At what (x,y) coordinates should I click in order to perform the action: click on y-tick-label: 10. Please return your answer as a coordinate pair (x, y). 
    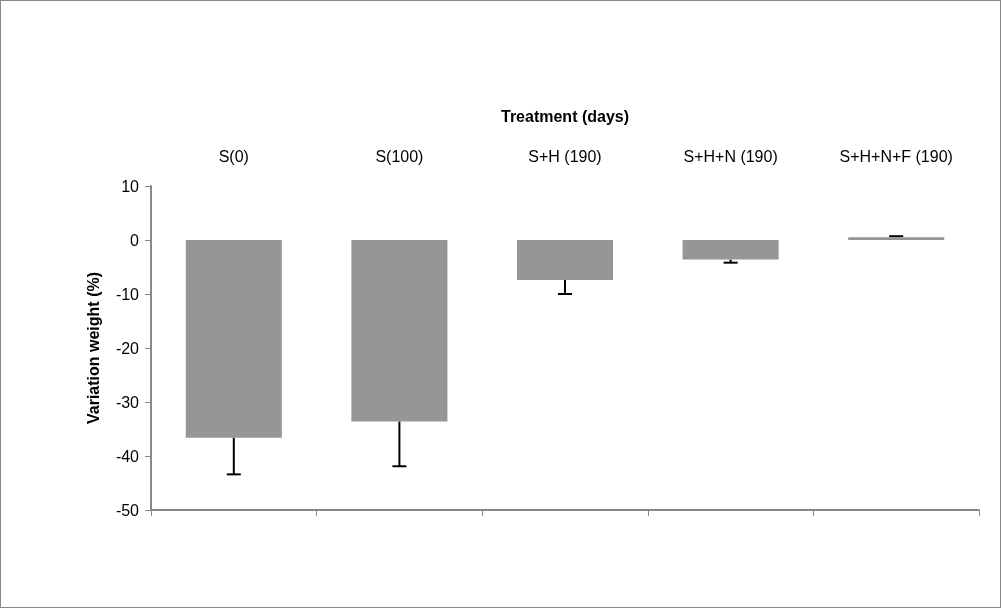
    Looking at the image, I should click on (130, 186).